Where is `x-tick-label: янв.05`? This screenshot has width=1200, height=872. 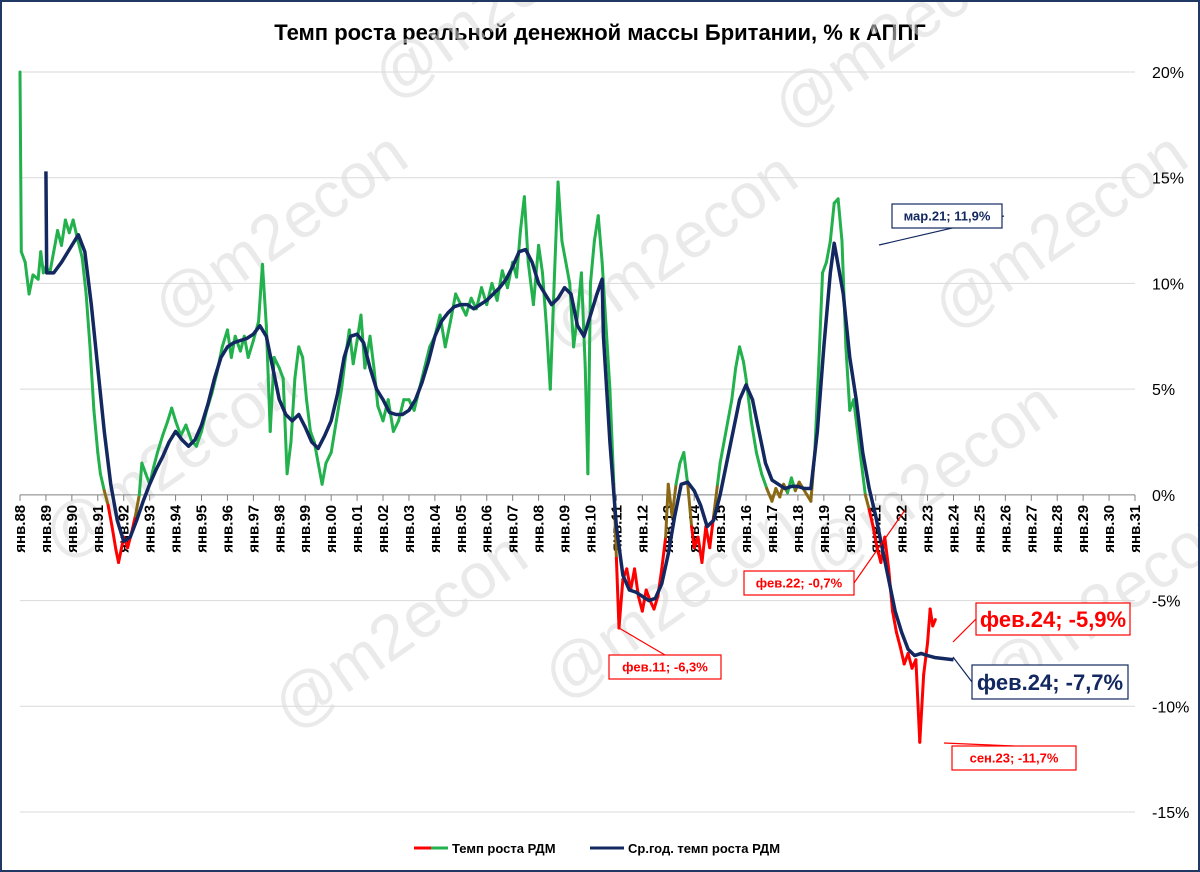
x-tick-label: янв.05 is located at coordinates (461, 529).